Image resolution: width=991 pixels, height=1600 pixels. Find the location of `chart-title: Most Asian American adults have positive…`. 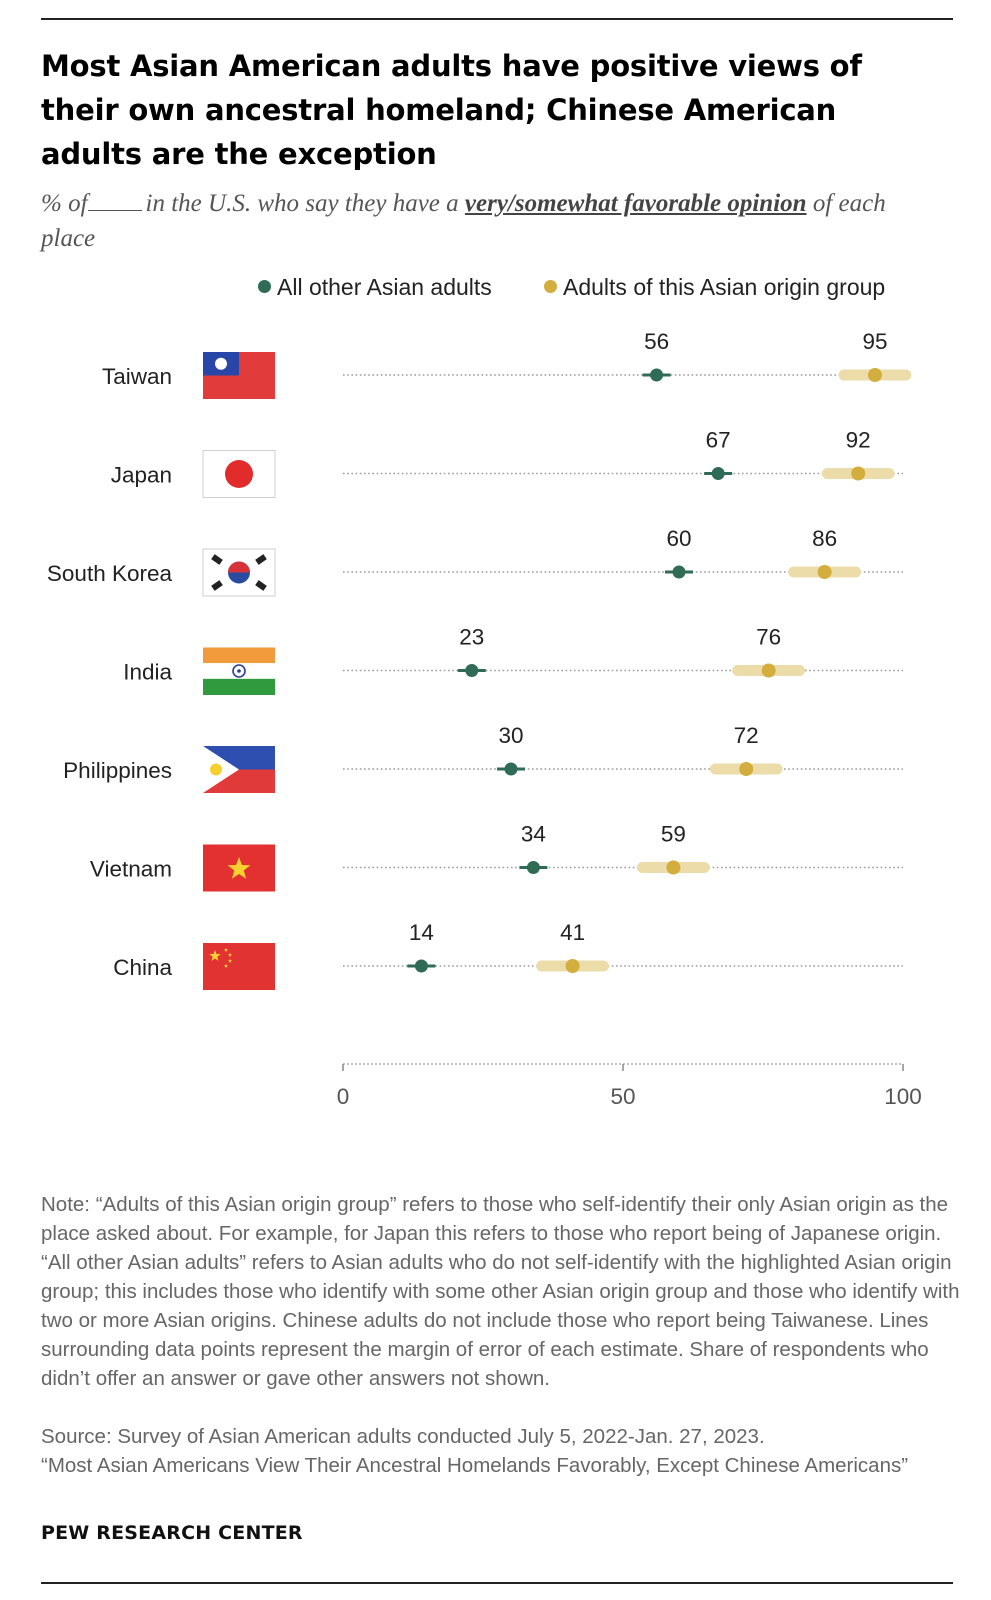

chart-title: Most Asian American adults have positive… is located at coordinates (451, 110).